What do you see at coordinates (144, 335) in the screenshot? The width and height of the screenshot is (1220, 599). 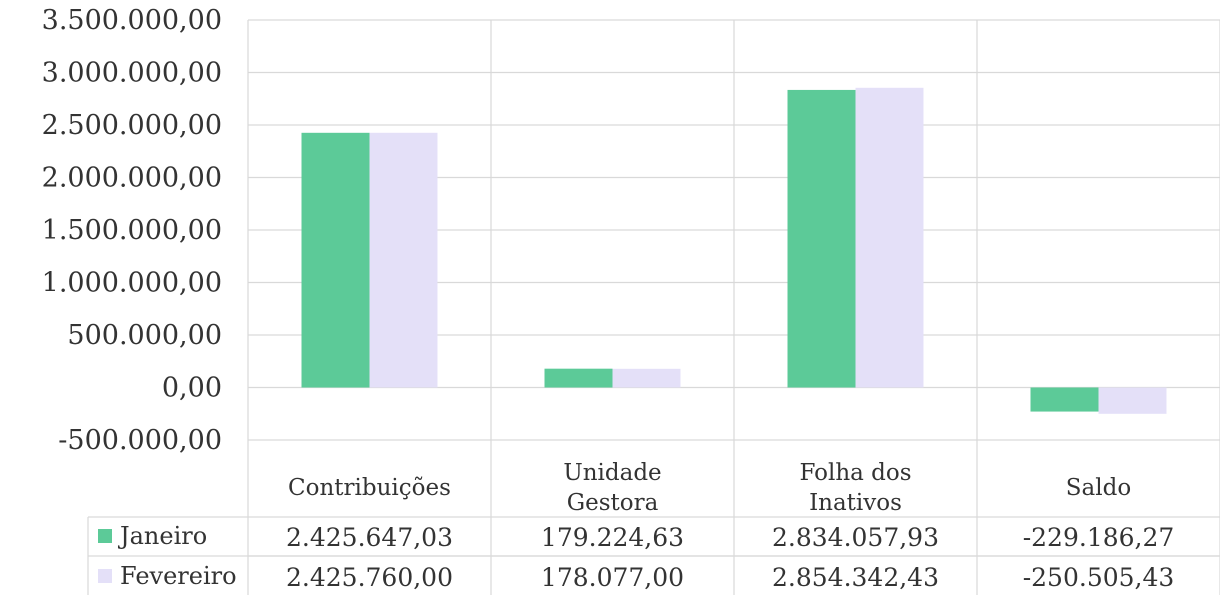 I see `y-tick-label: 500.000,00` at bounding box center [144, 335].